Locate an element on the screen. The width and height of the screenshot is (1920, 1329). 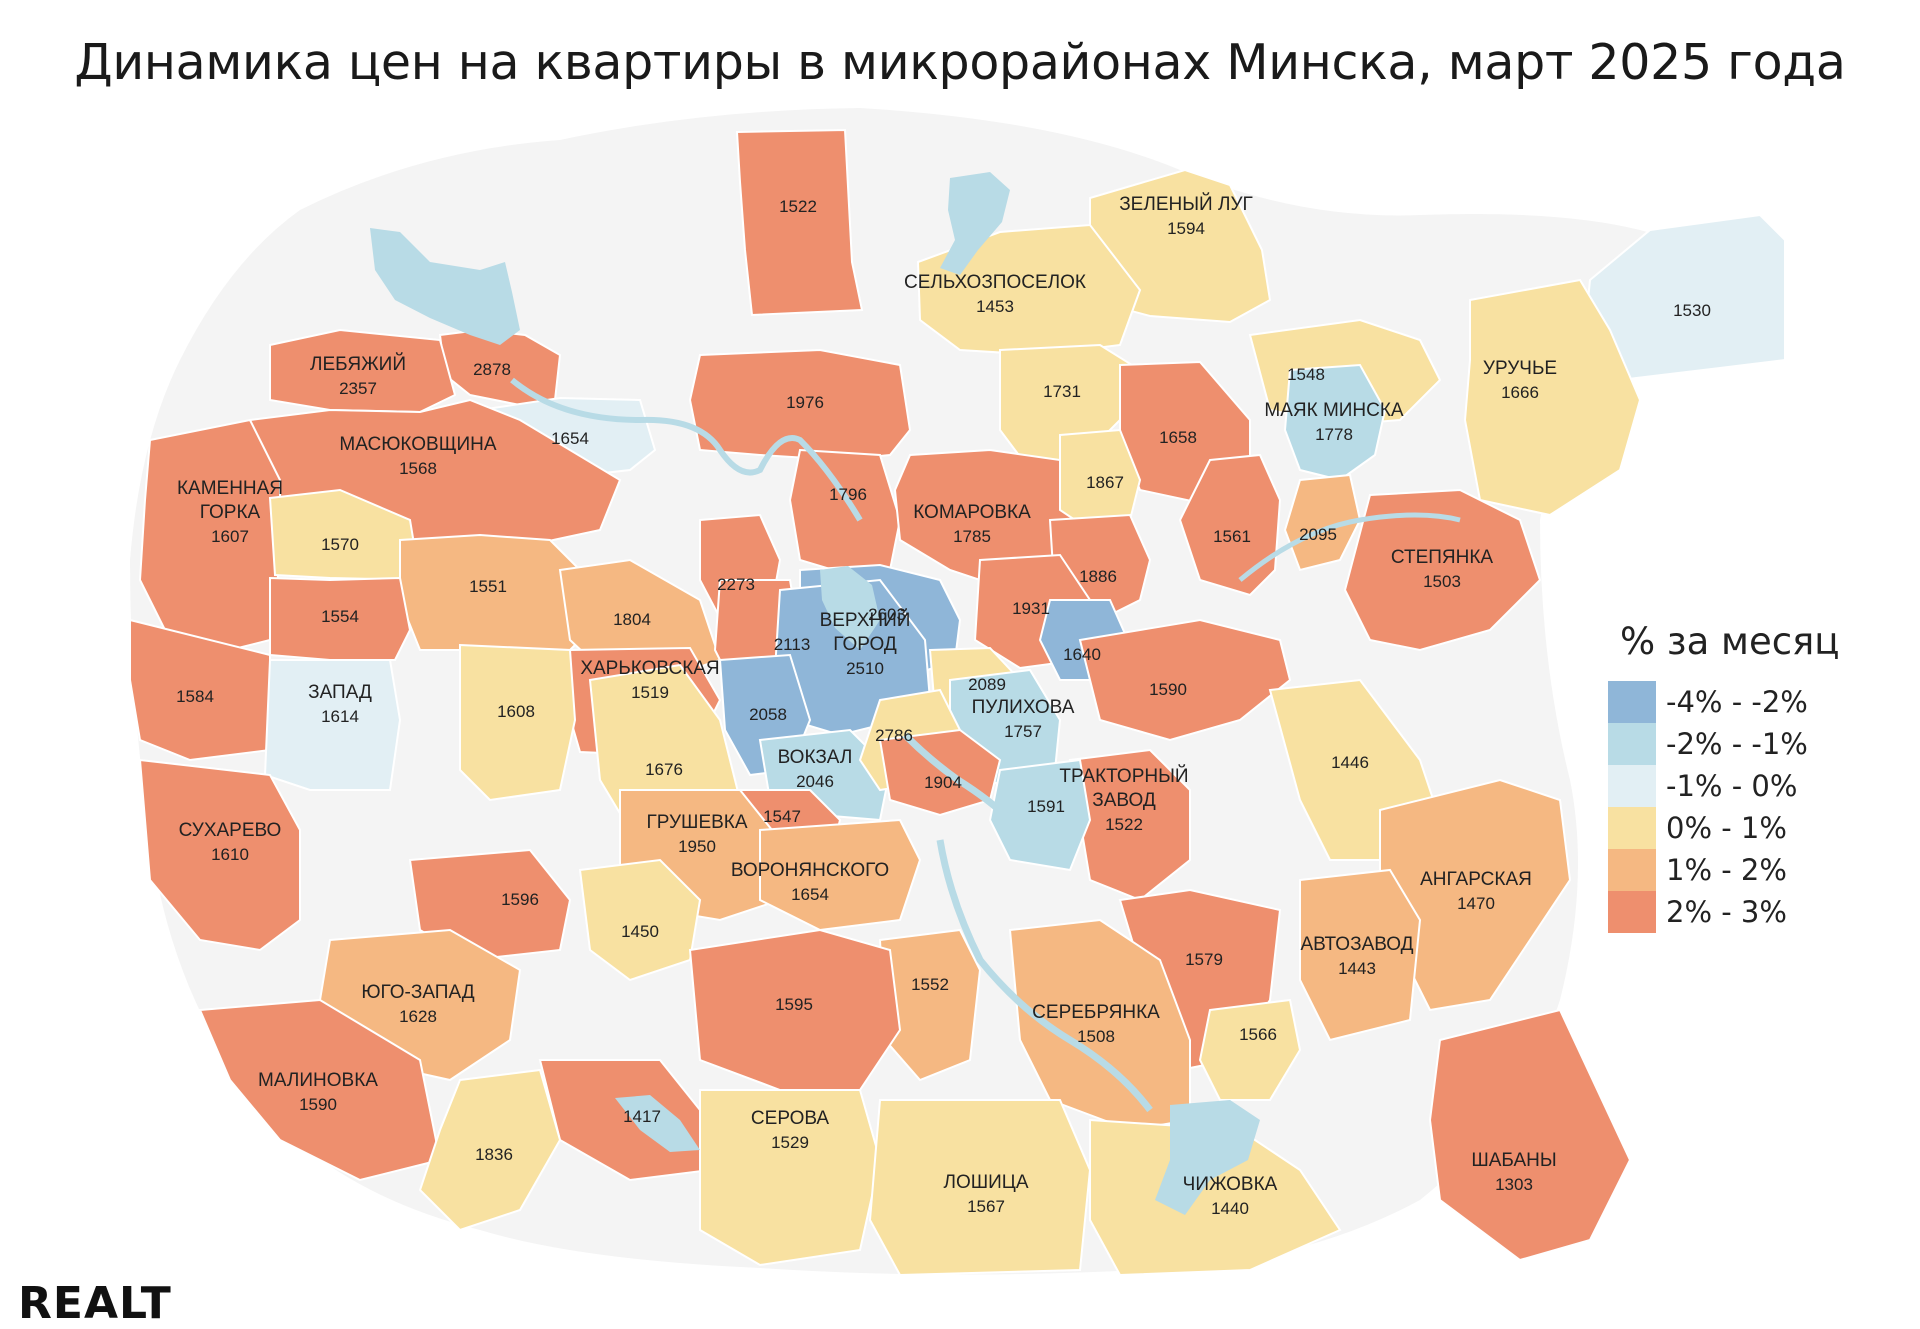
district-price: 1470 is located at coordinates (1476, 903).